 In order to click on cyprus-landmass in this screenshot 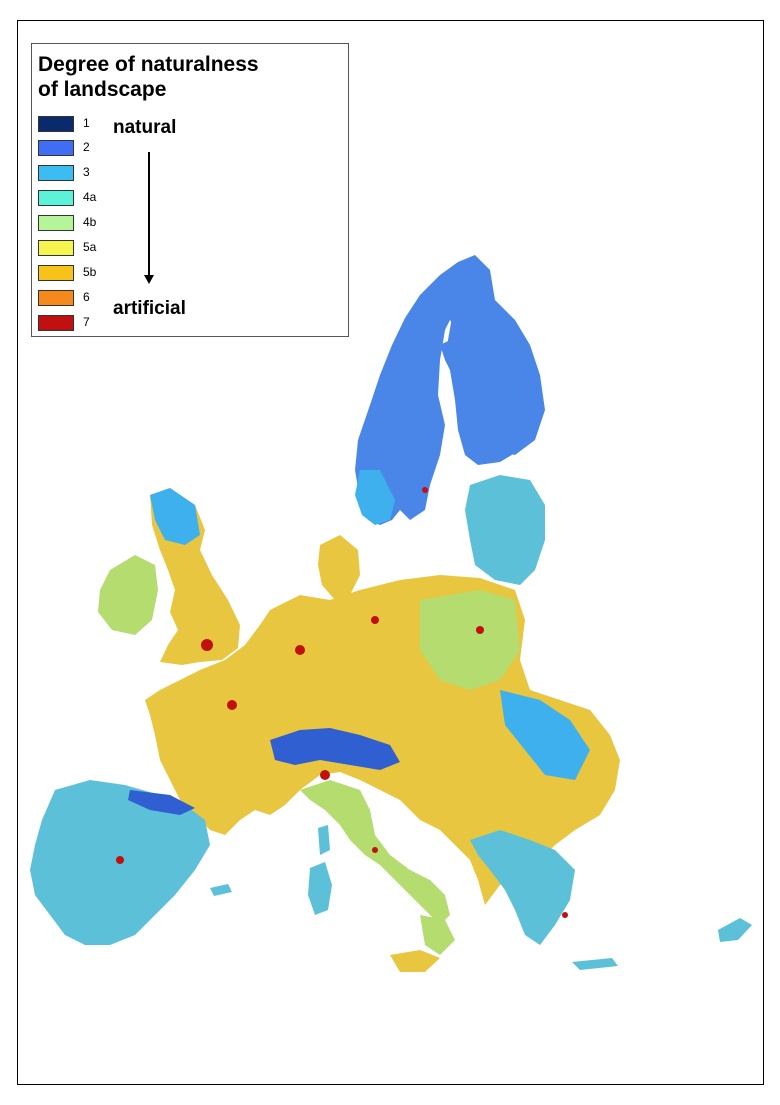, I will do `click(735, 930)`.